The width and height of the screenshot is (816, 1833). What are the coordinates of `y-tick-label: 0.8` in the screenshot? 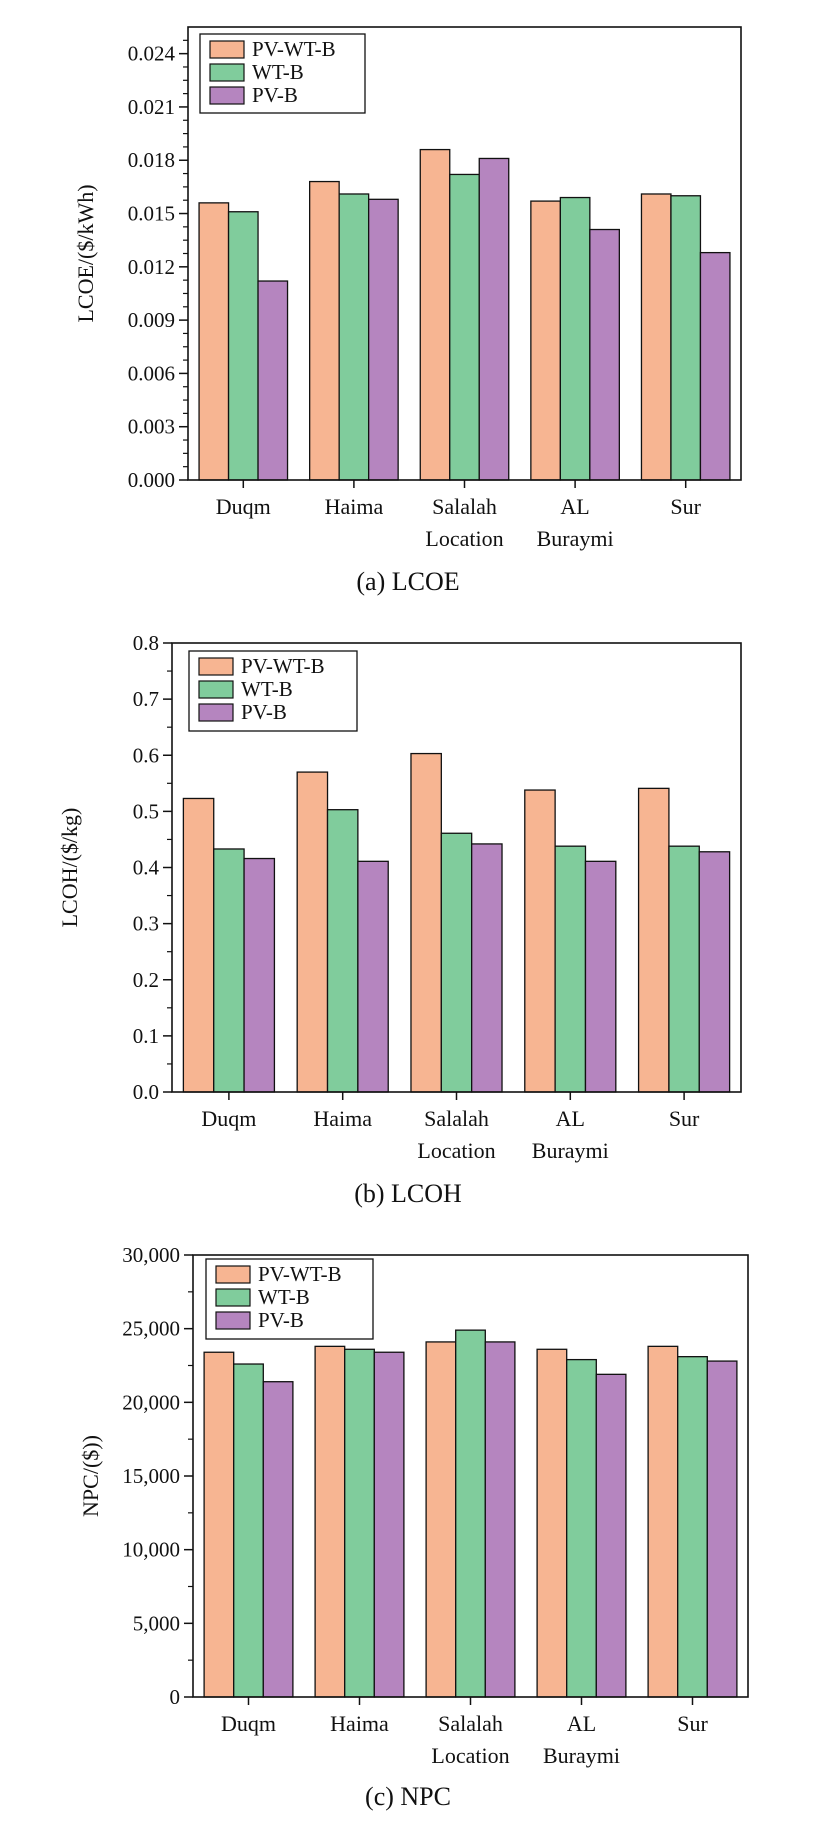 It's located at (146, 643).